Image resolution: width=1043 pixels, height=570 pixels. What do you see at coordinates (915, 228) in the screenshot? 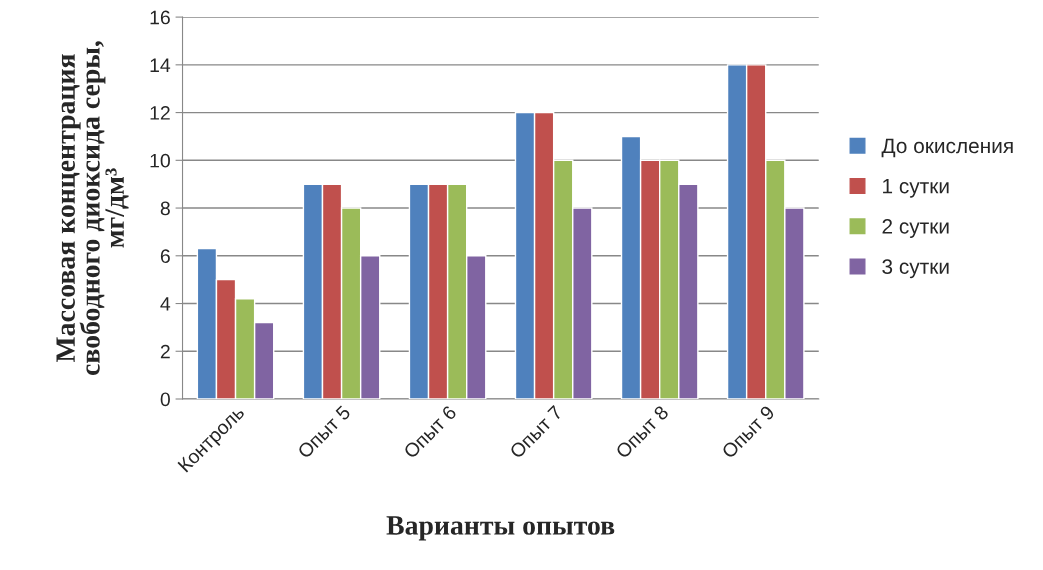
I see `legend-label: 2 сутки` at bounding box center [915, 228].